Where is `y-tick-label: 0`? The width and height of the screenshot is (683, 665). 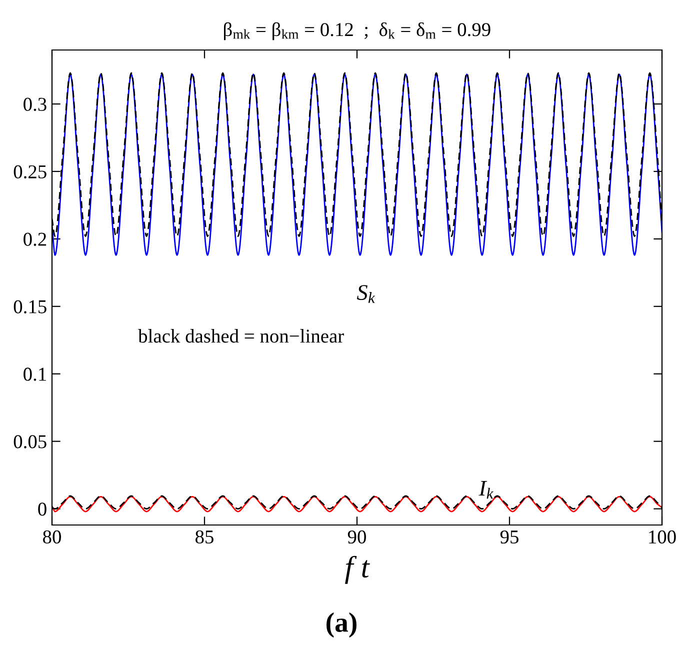
y-tick-label: 0 is located at coordinates (42, 509).